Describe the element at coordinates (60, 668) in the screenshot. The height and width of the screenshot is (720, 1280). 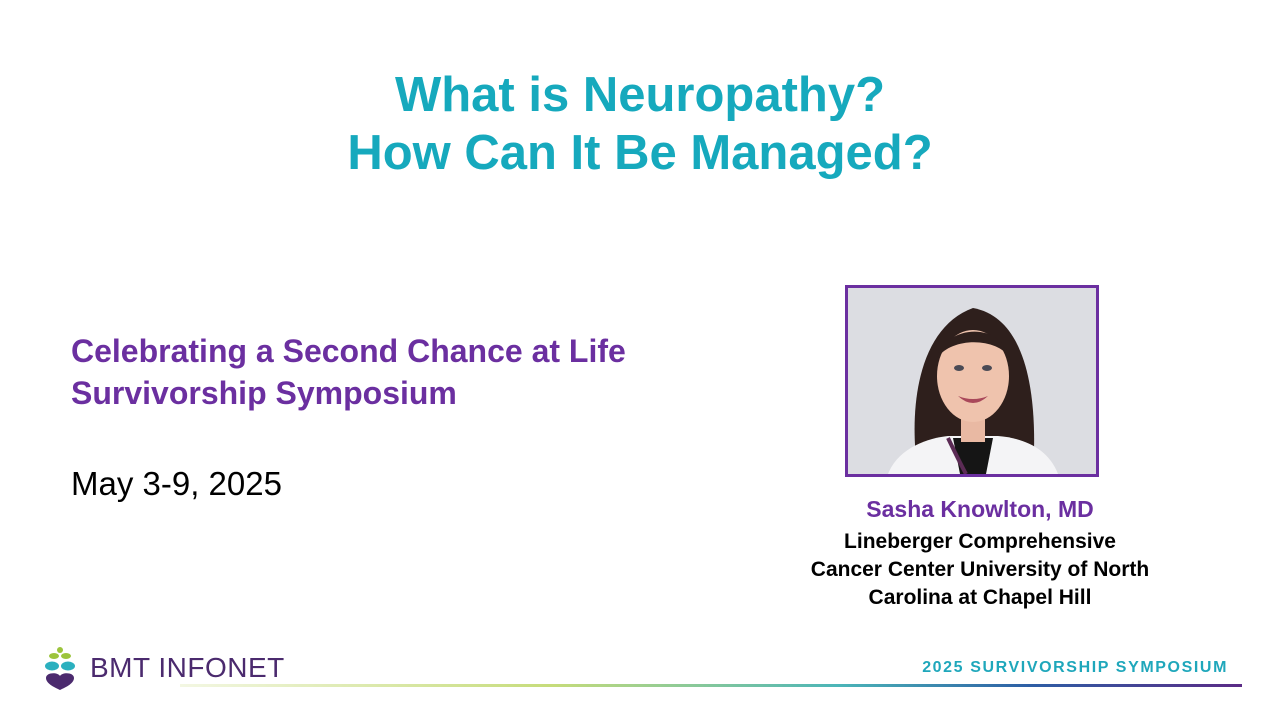
I see `logo-plant-icon` at that location.